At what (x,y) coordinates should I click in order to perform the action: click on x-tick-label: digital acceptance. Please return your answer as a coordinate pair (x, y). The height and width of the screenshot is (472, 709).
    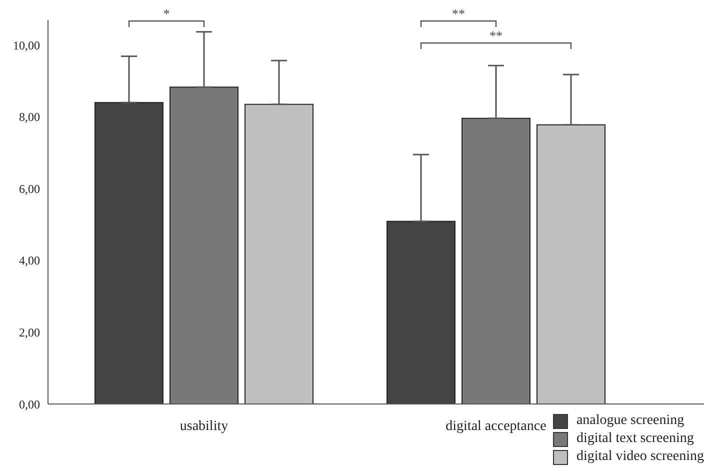
    Looking at the image, I should click on (496, 426).